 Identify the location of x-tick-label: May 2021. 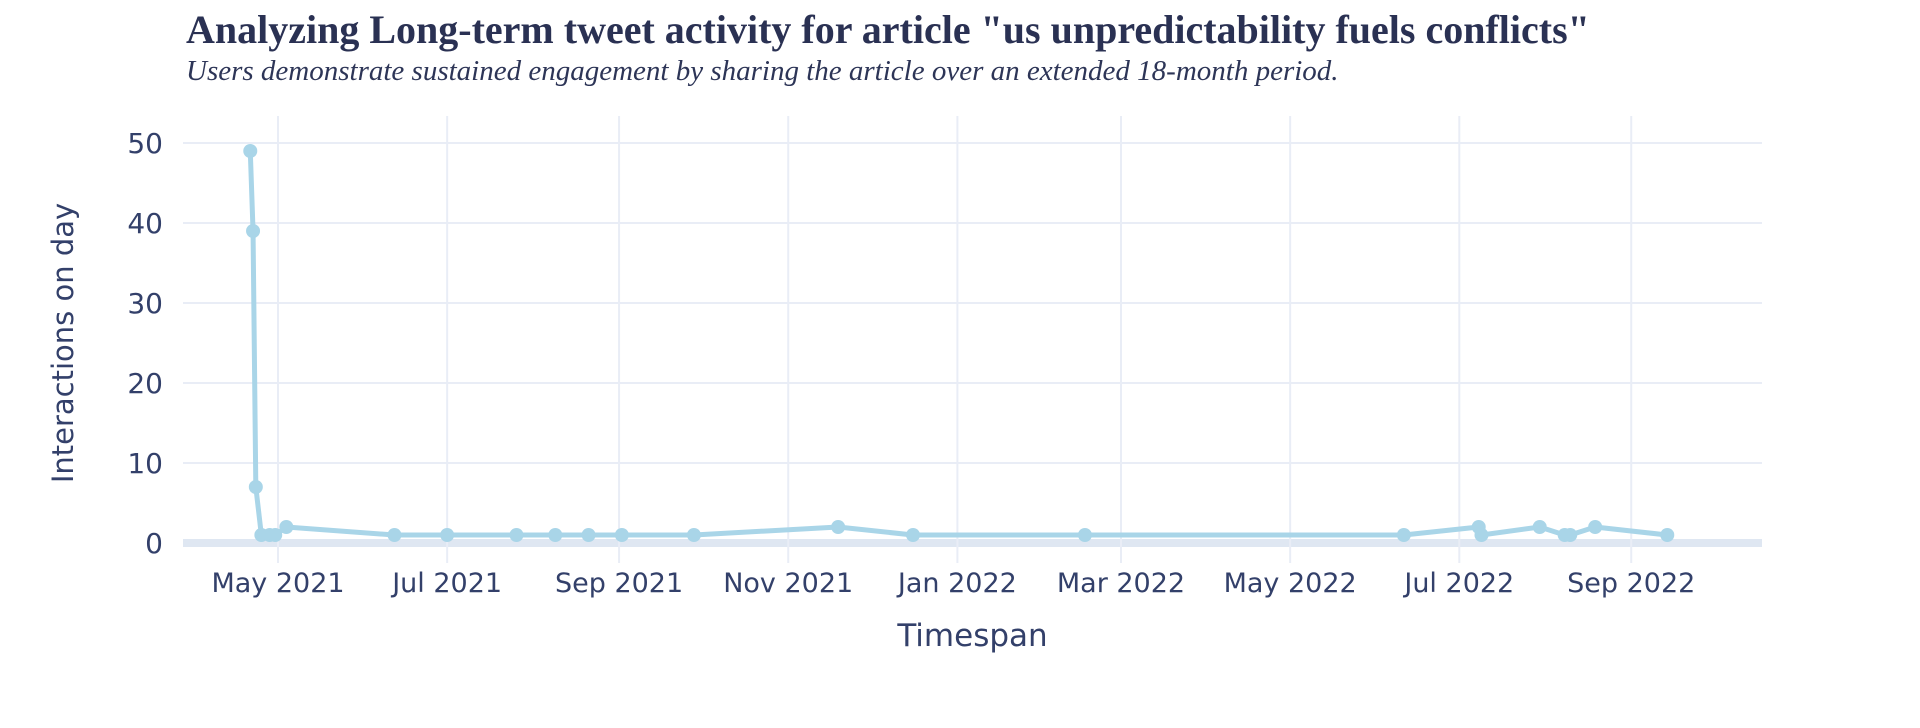
(277, 583).